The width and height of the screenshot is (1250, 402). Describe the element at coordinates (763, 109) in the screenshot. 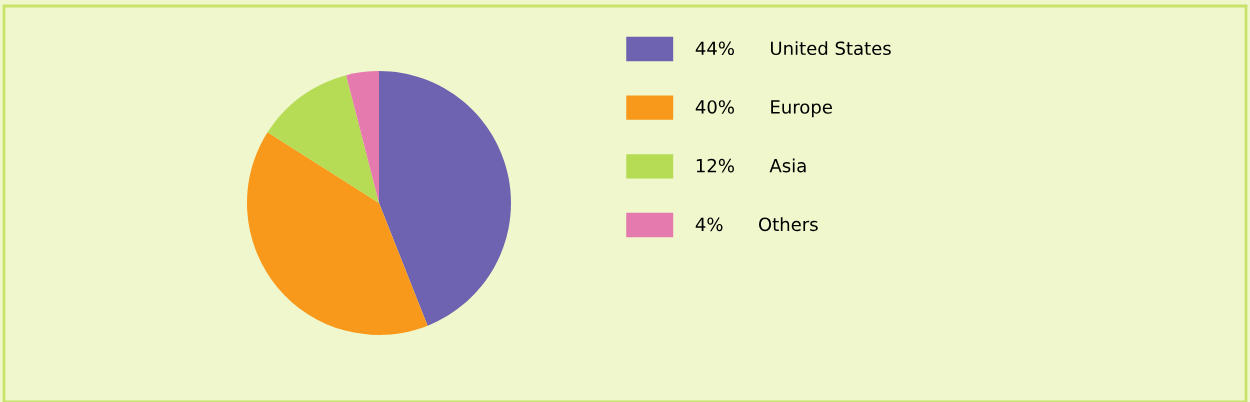

I see `legend-label: 40% Europe` at that location.